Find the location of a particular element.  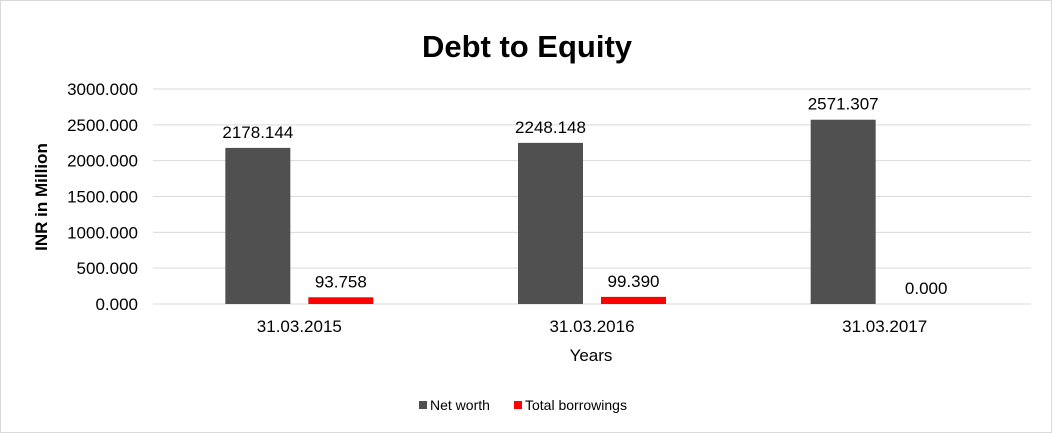

data-label: 2571.307 is located at coordinates (843, 104).